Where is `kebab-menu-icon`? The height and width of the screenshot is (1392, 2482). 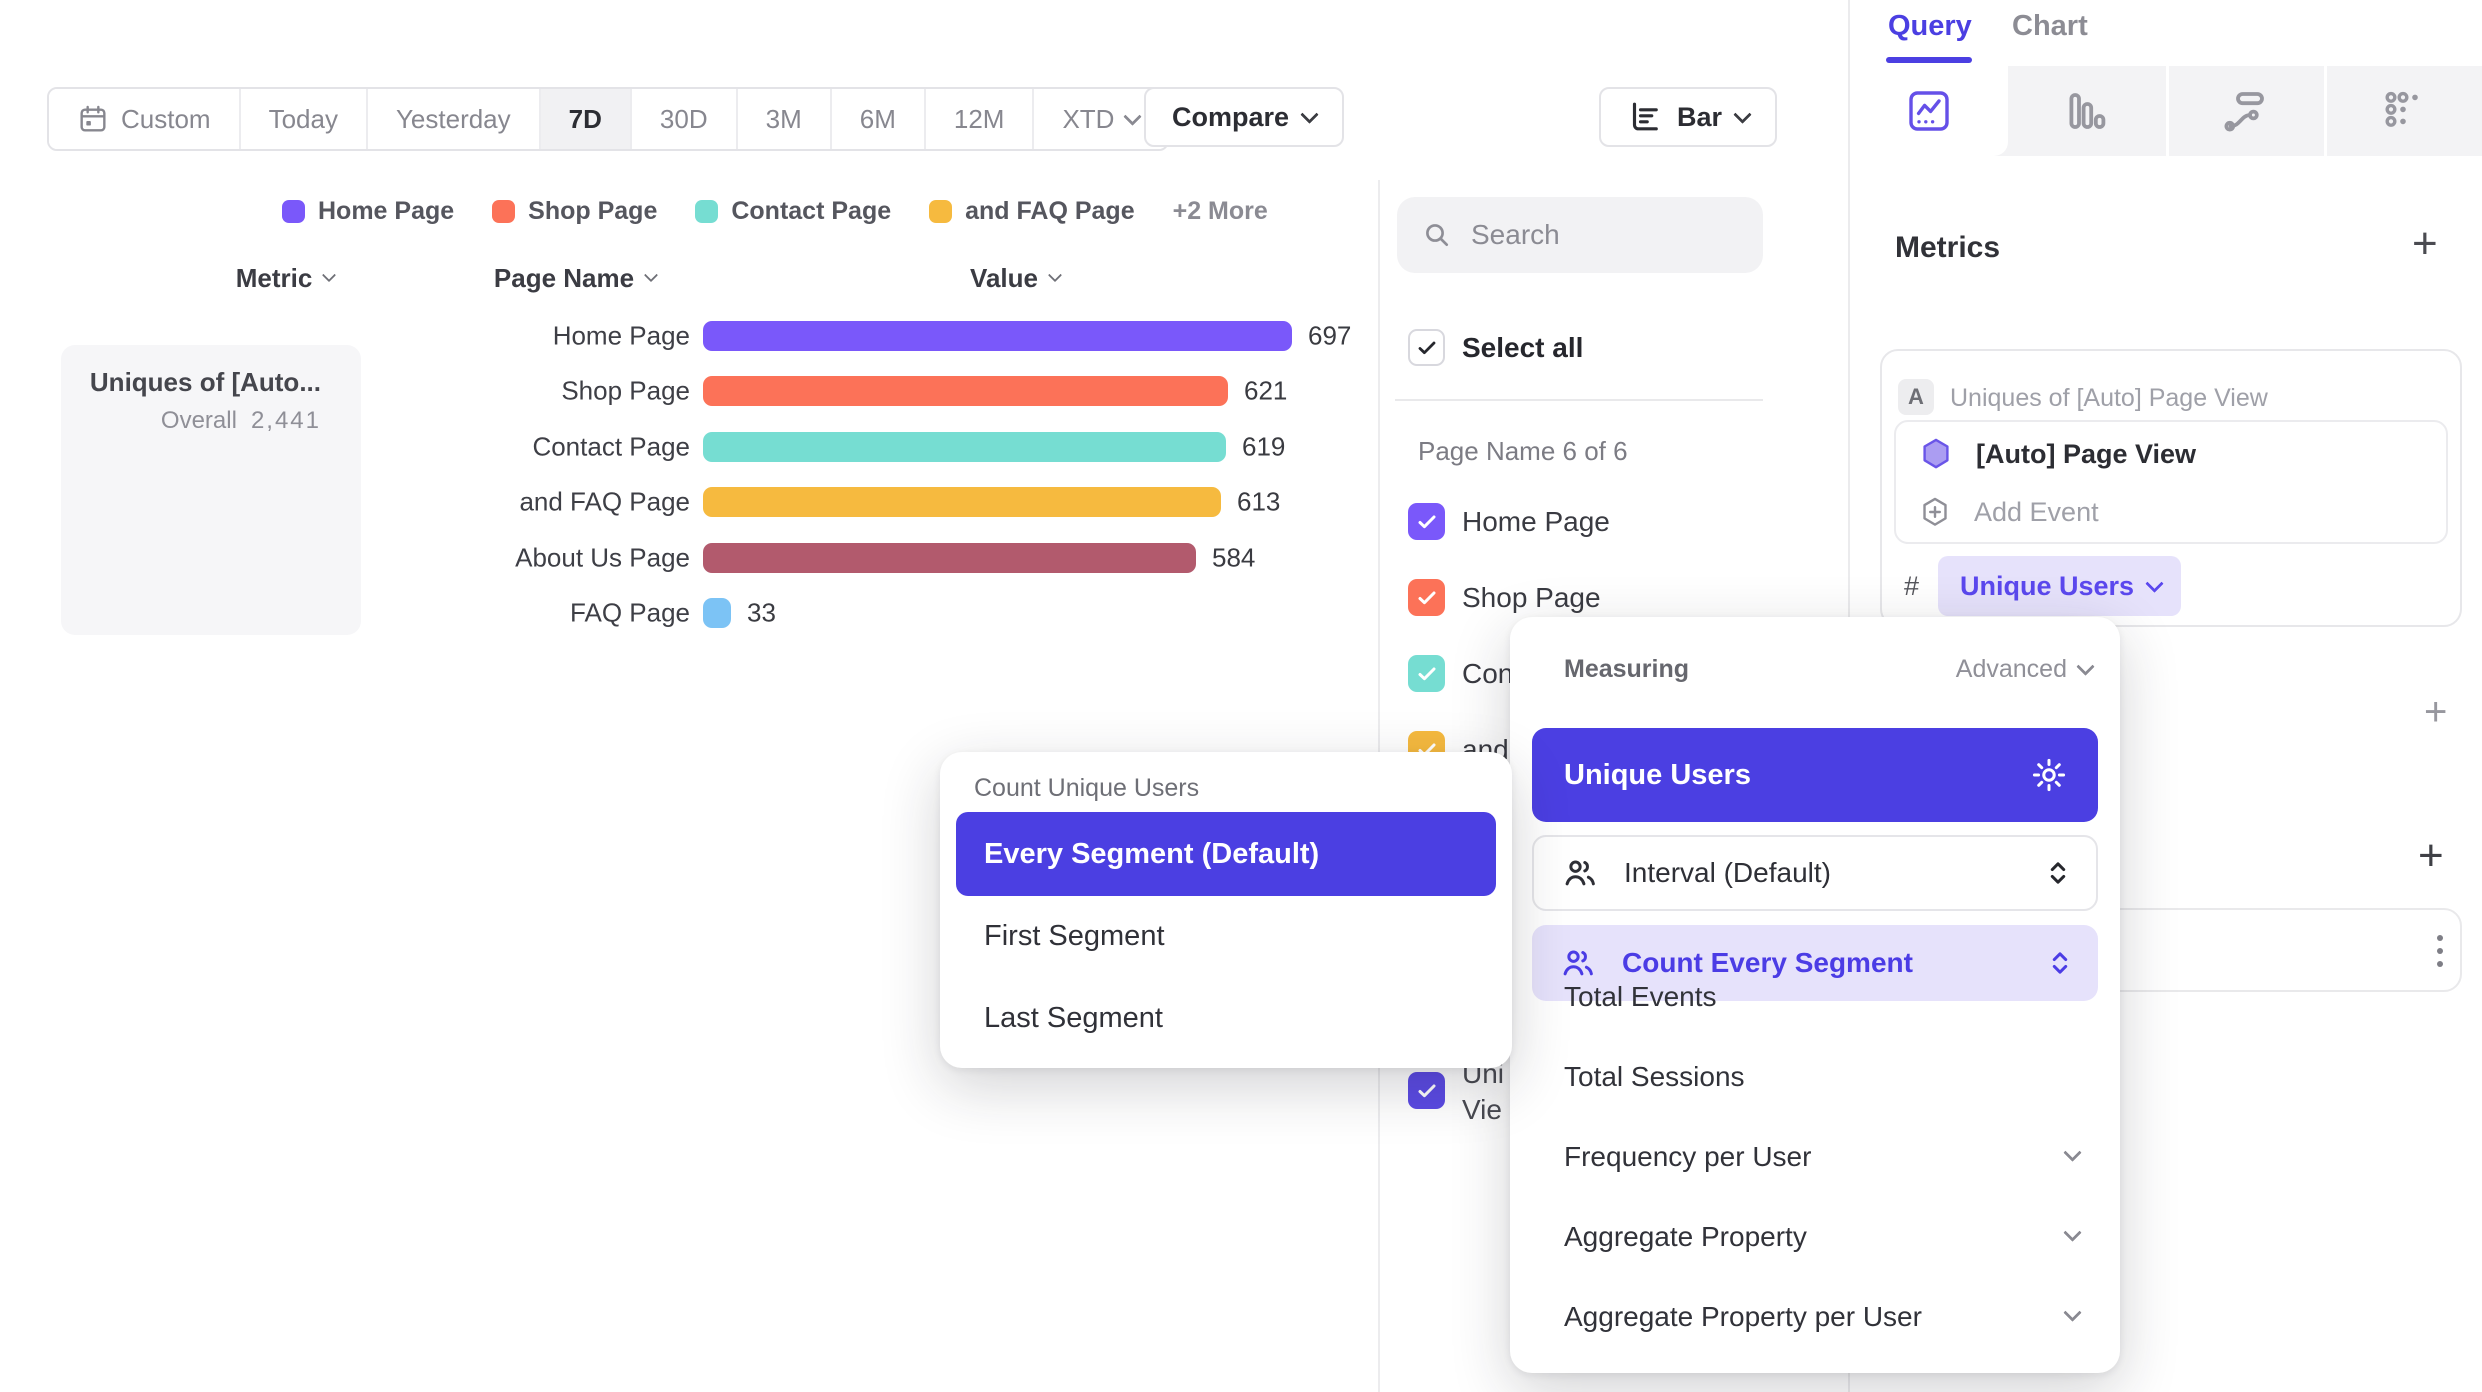
kebab-menu-icon is located at coordinates (2440, 952).